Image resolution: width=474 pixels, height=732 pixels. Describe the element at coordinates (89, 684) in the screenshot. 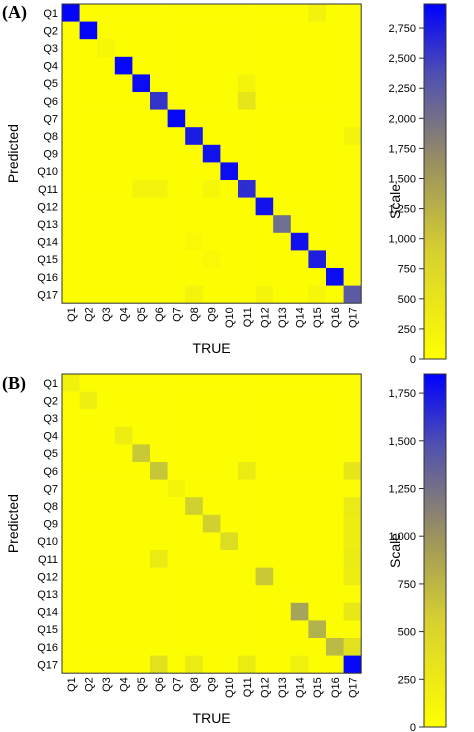

I see `x-tick-label: Q2` at that location.